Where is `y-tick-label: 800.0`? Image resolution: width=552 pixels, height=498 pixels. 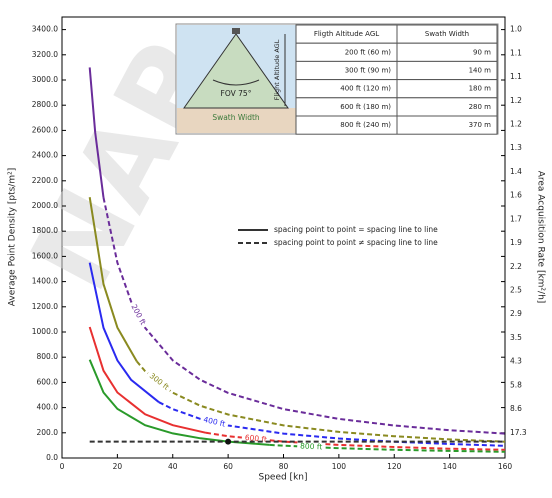 y-tick-label: 800.0 is located at coordinates (48, 356).